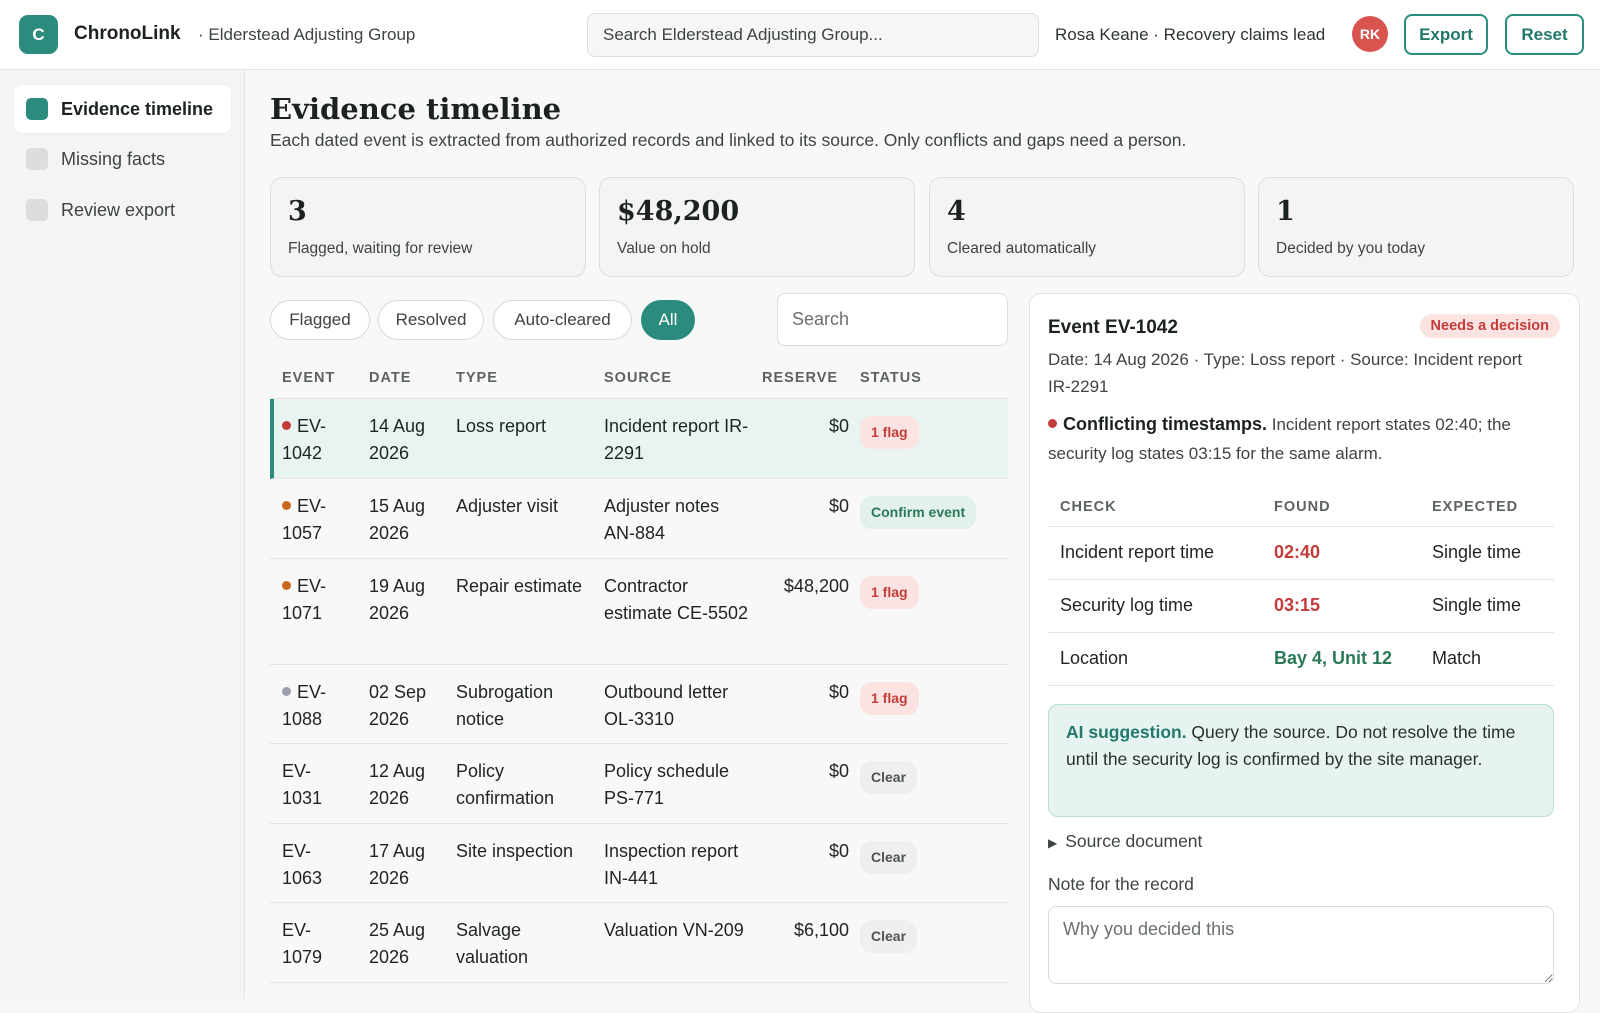  I want to click on check-row: Incident report time 02:40 Single time, so click(1301, 553).